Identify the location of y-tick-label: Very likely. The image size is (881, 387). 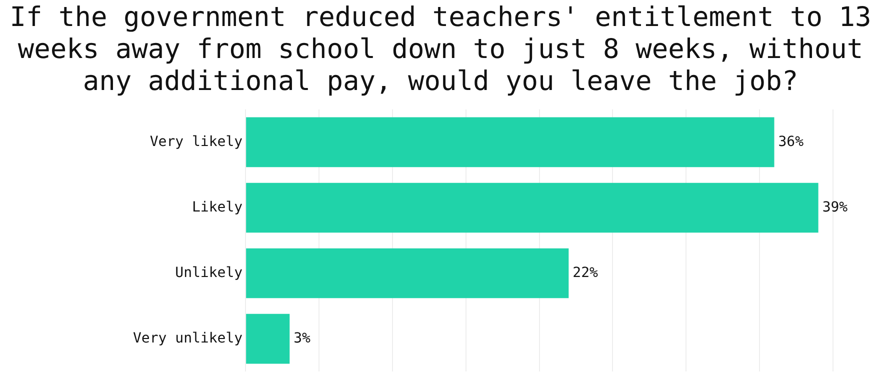
(196, 142).